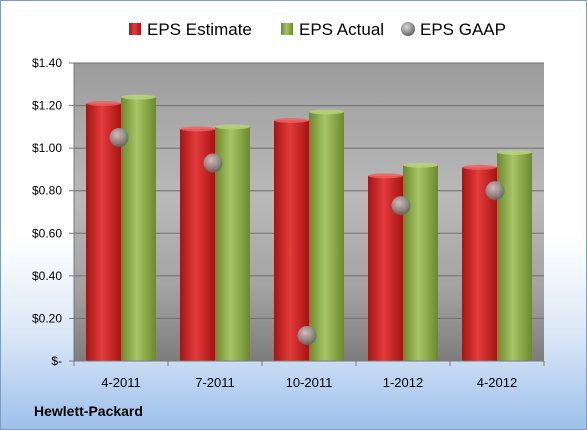  Describe the element at coordinates (47, 148) in the screenshot. I see `y-tick-label: $1.00` at that location.